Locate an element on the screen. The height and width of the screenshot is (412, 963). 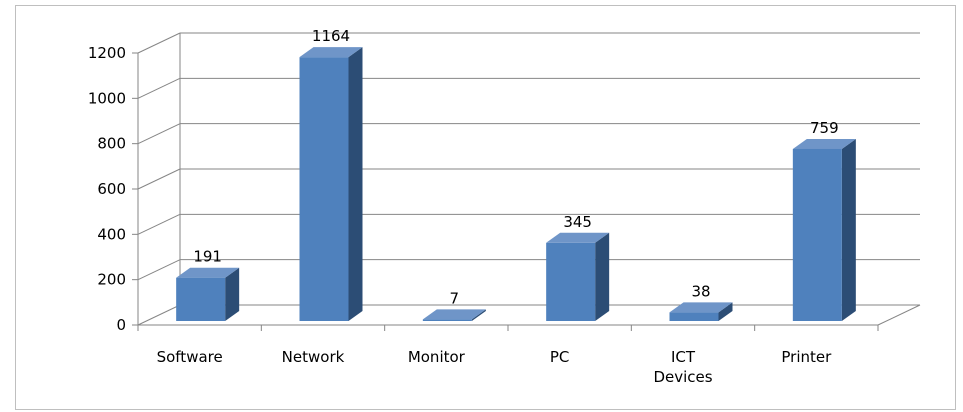
x-tick-label: Software is located at coordinates (189, 357).